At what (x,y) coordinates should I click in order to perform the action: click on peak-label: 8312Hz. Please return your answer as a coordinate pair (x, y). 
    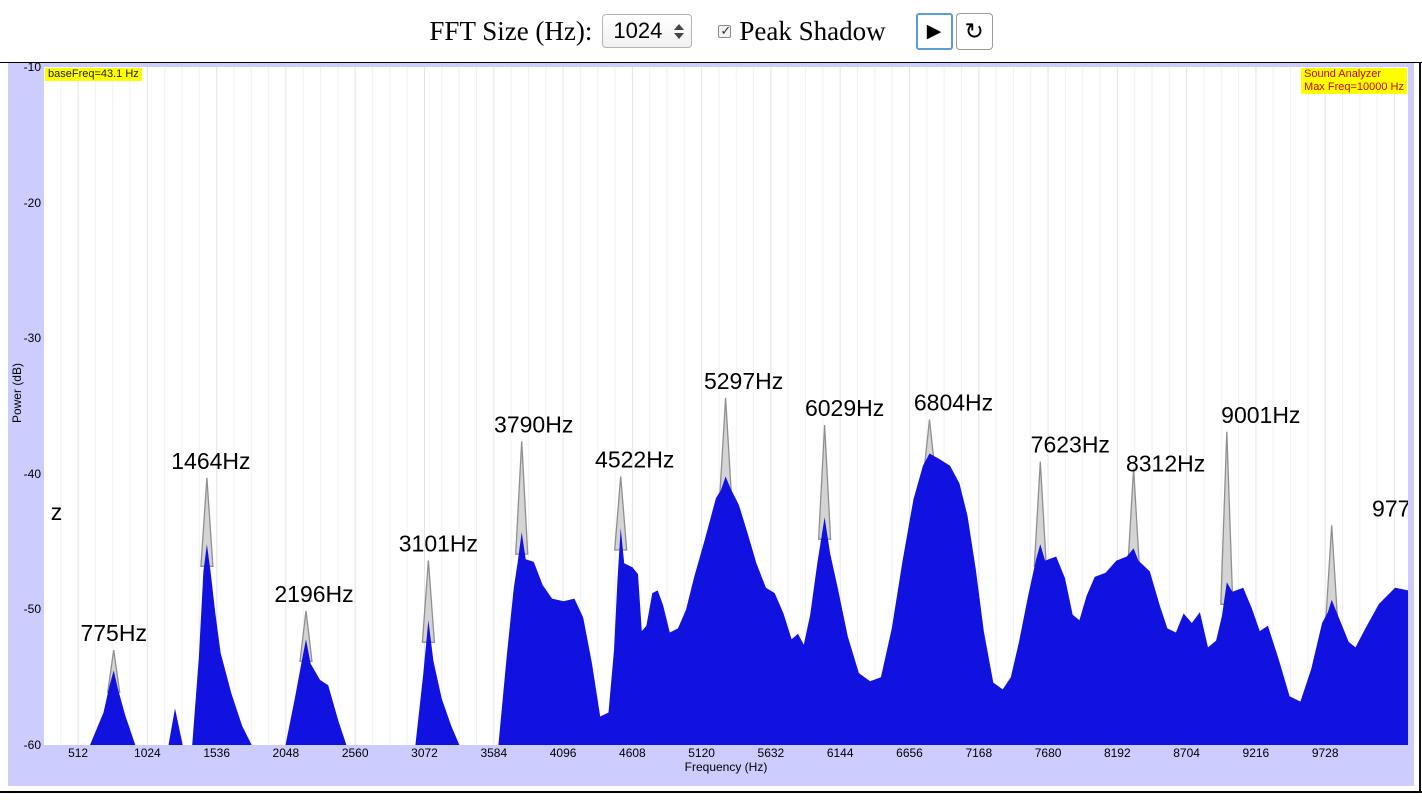
    Looking at the image, I should click on (1165, 463).